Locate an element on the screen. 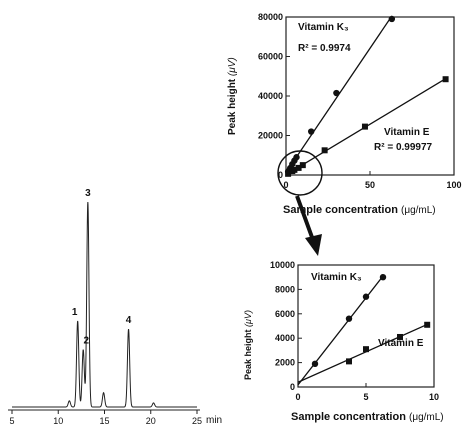  chromatogram-peak-label: 2 is located at coordinates (86, 341).